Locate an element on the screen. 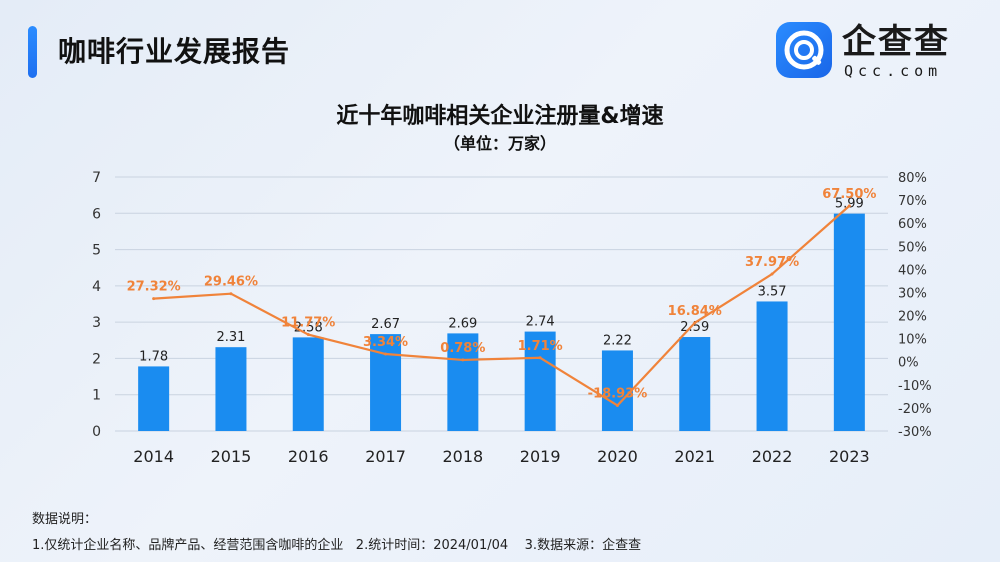  y-left-tick-label: 1 is located at coordinates (96, 396).